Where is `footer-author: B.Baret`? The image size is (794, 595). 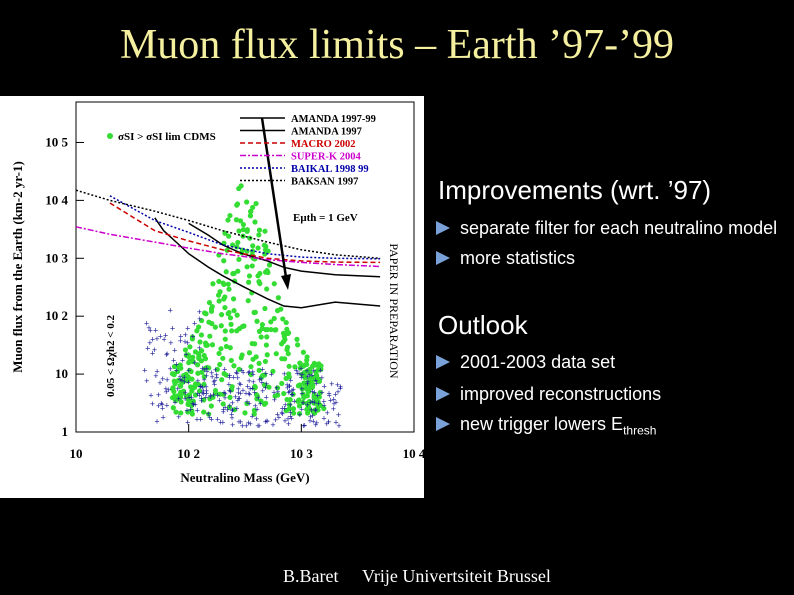
footer-author: B.Baret is located at coordinates (311, 576).